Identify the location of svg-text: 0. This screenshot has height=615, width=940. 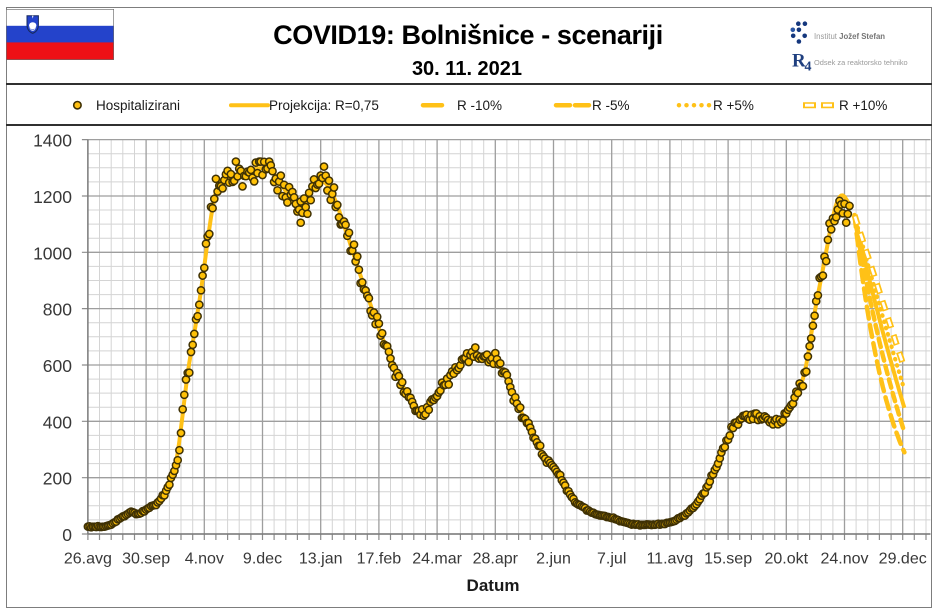
(67, 535).